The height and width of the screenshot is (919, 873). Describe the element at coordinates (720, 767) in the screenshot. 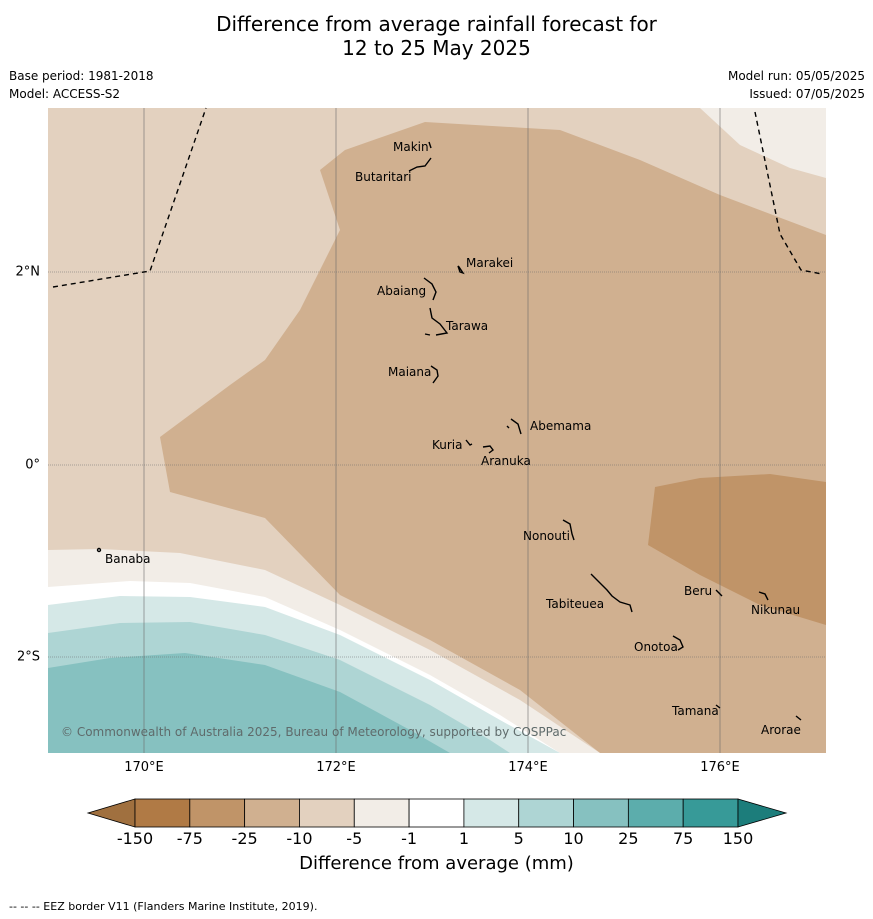

I see `lon-label-176e: 176°E` at that location.